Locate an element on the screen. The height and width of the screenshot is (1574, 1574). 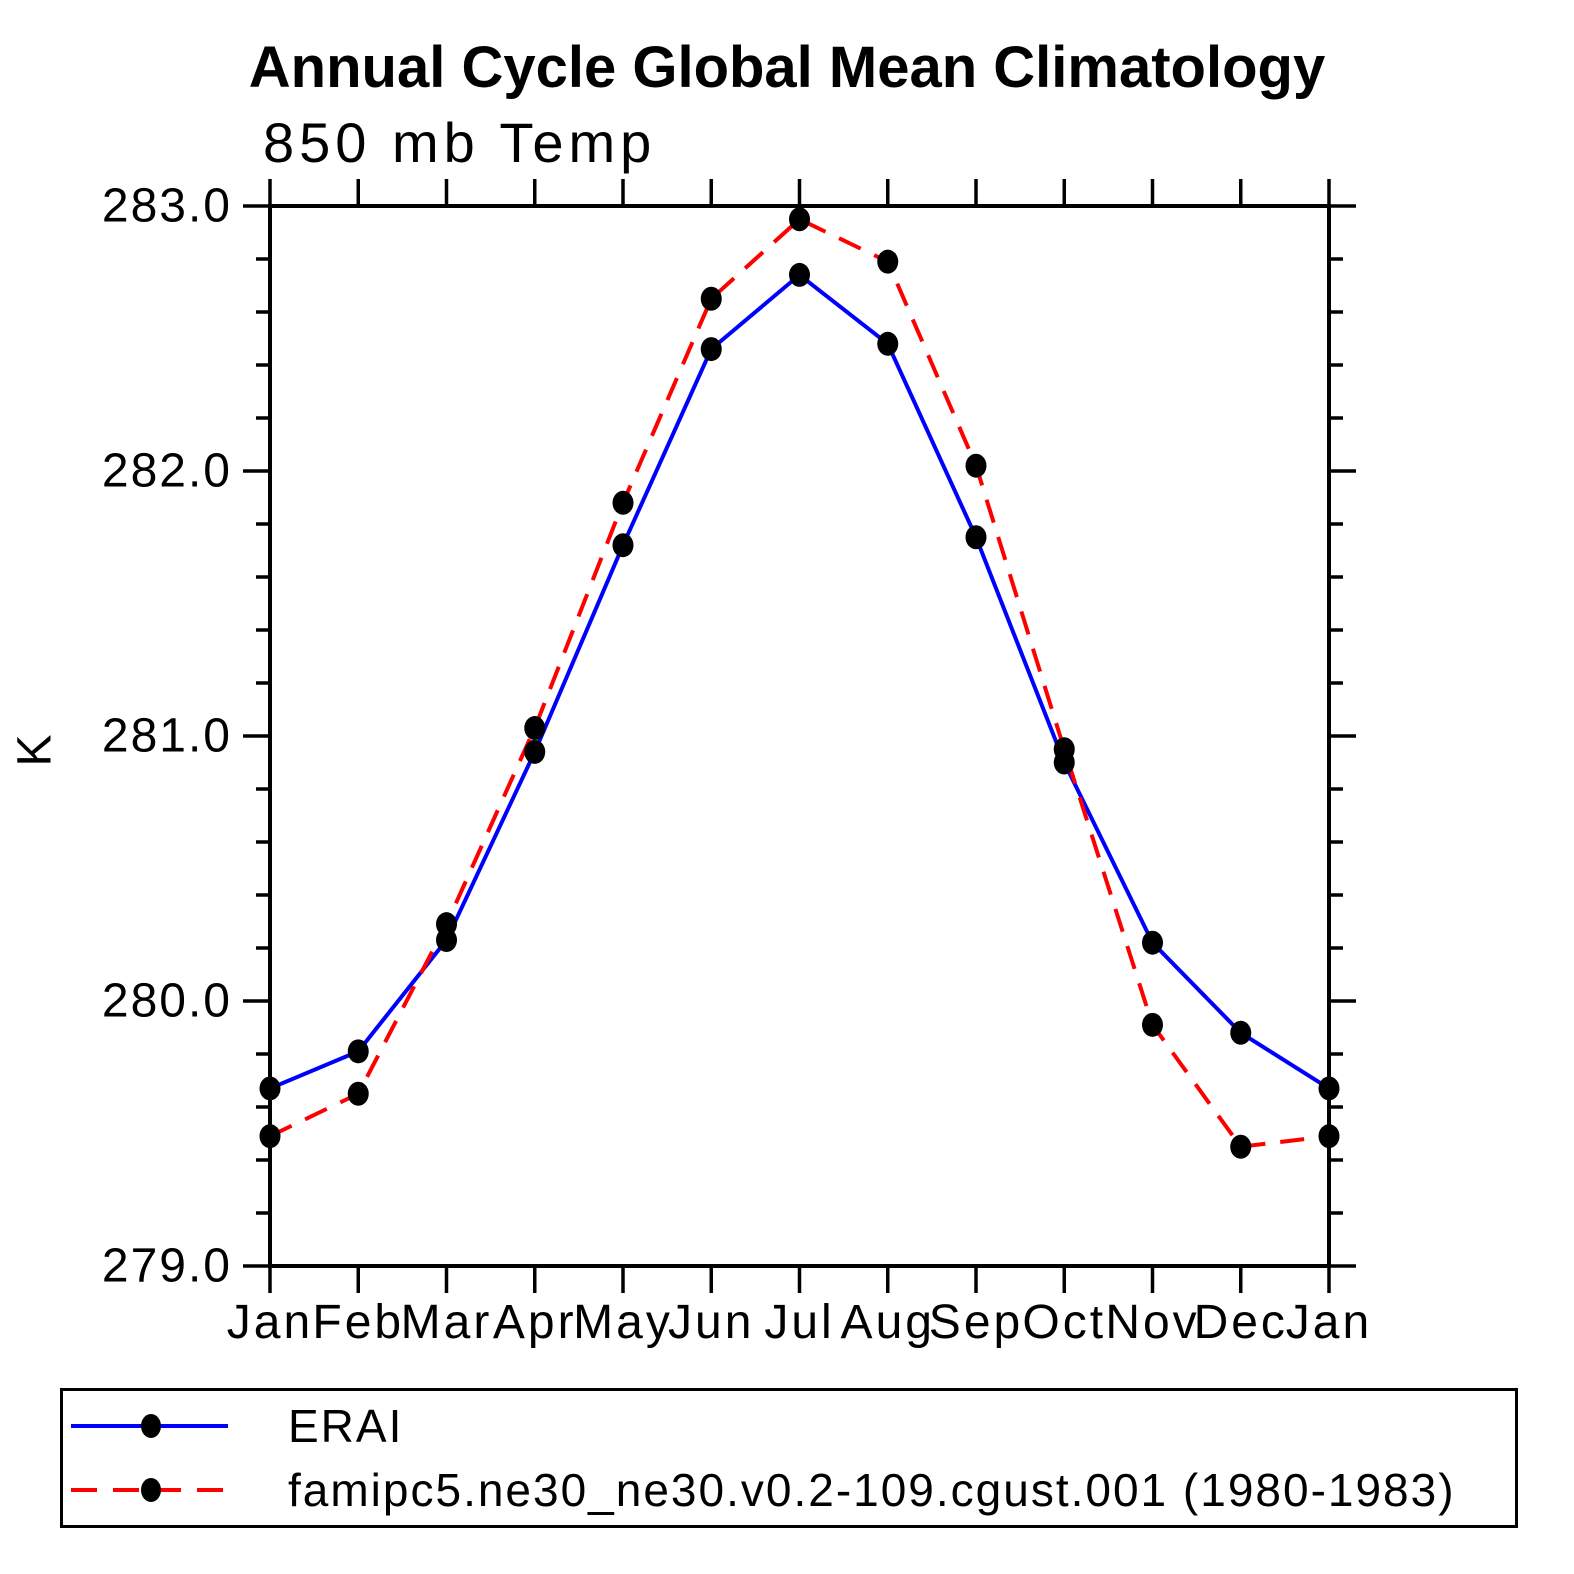
data-point-marker-s0-May is located at coordinates (623, 545).